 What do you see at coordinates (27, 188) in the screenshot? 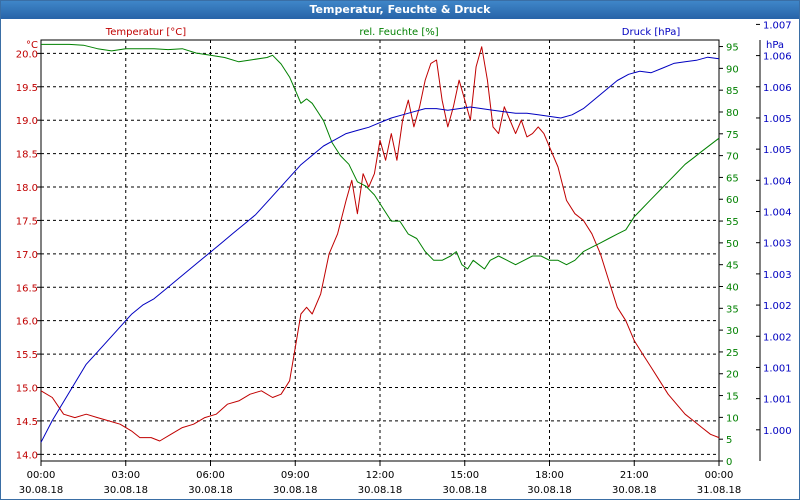
I see `temperature-tick-label: 18.0` at bounding box center [27, 188].